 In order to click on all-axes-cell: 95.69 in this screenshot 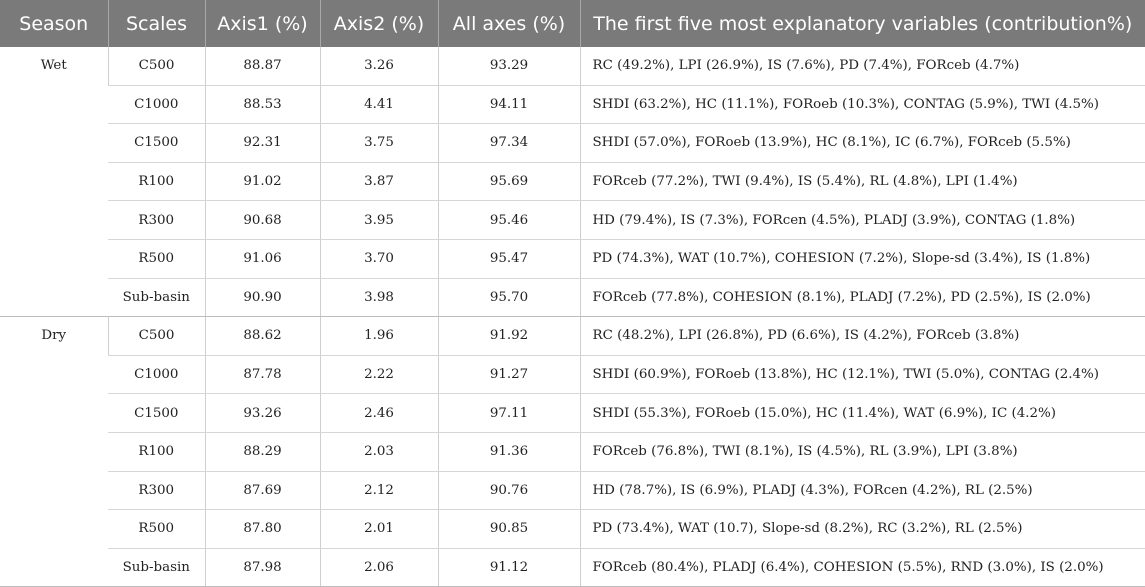, I will do `click(508, 182)`.